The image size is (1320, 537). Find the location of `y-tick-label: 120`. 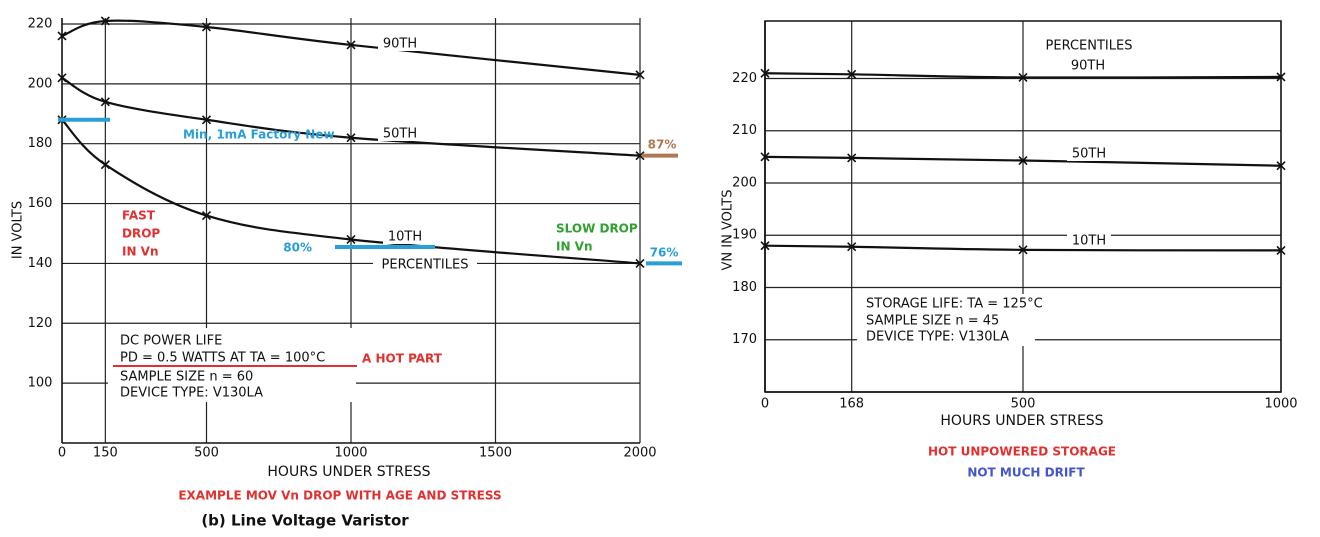

y-tick-label: 120 is located at coordinates (40, 323).